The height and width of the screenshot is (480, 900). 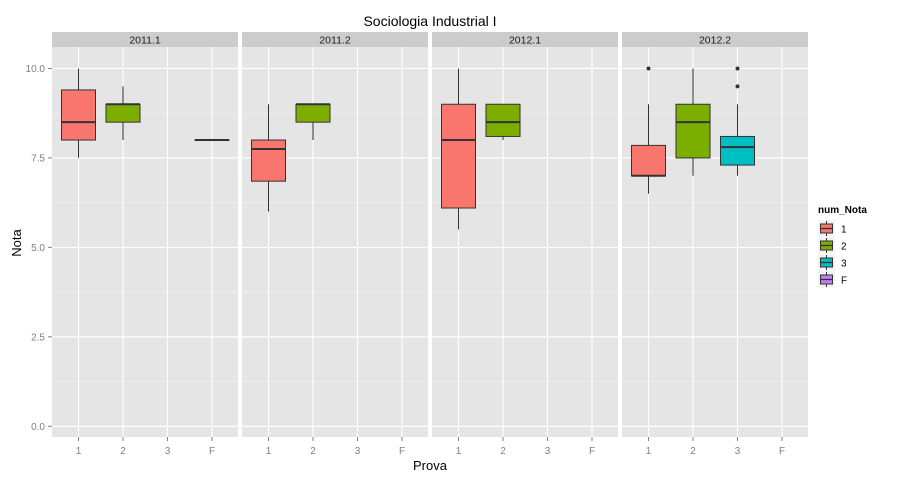 I want to click on facet-strip-label: 2011.1, so click(x=144, y=41).